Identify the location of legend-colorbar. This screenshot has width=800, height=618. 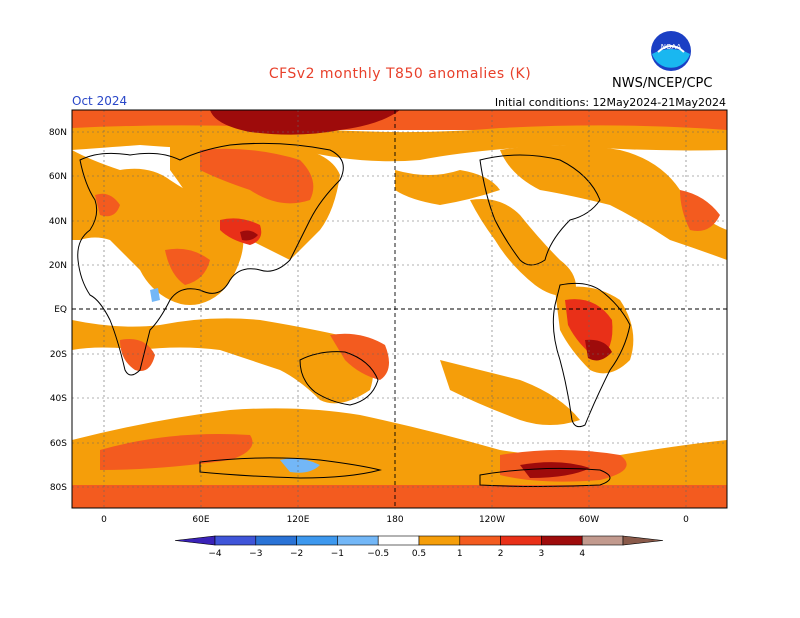
(419, 540).